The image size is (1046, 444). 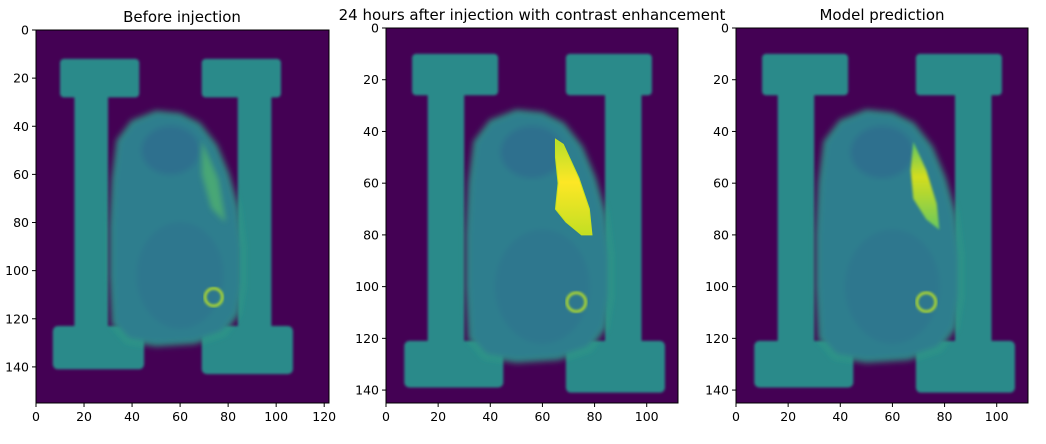 I want to click on x-axis: 0 20 40 60 80 100 120, so click(x=184, y=413).